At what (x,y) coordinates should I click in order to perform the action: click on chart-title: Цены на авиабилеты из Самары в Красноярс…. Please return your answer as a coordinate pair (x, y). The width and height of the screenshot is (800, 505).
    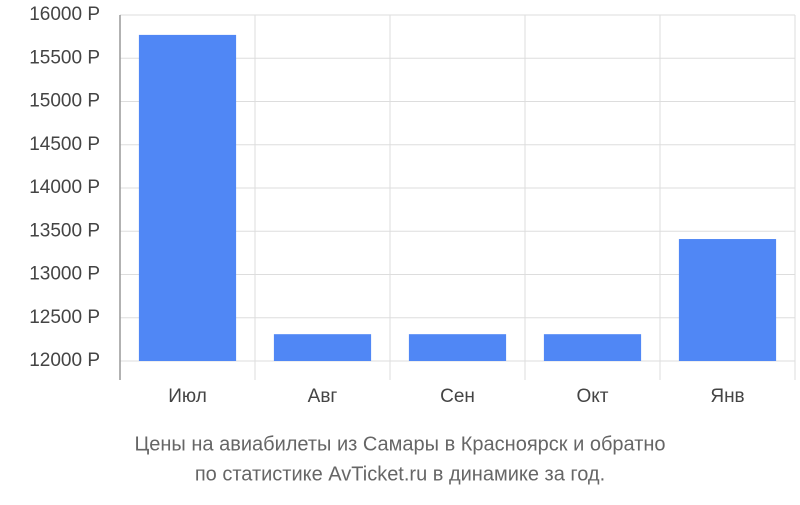
    Looking at the image, I should click on (399, 444).